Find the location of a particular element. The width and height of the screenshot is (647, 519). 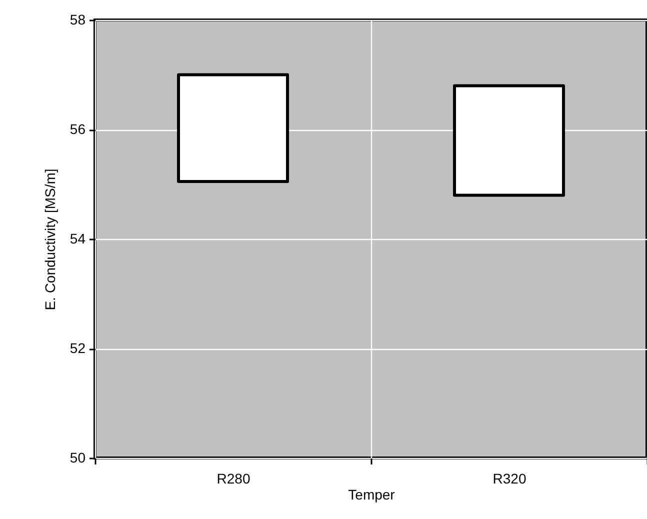

x-tick-label: R320 is located at coordinates (509, 478).